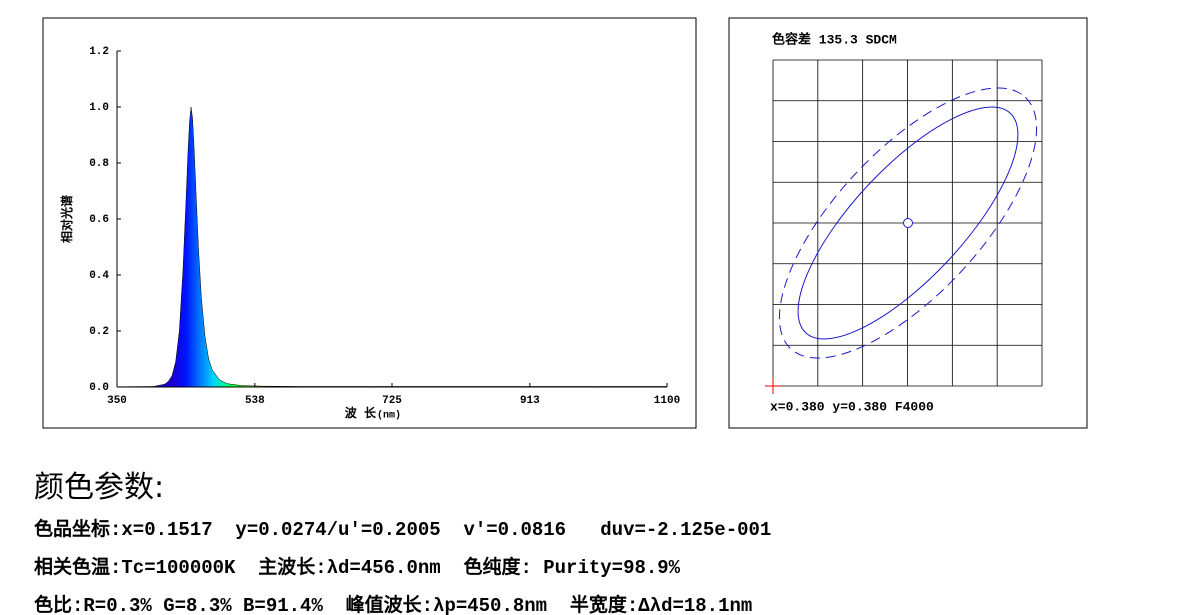  I want to click on heading: 颜色参数:, so click(99, 487).